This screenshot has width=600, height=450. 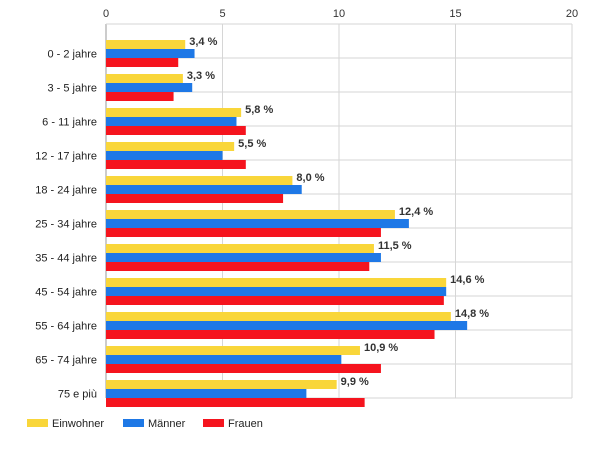 I want to click on data-label: 14,6 %, so click(x=467, y=280).